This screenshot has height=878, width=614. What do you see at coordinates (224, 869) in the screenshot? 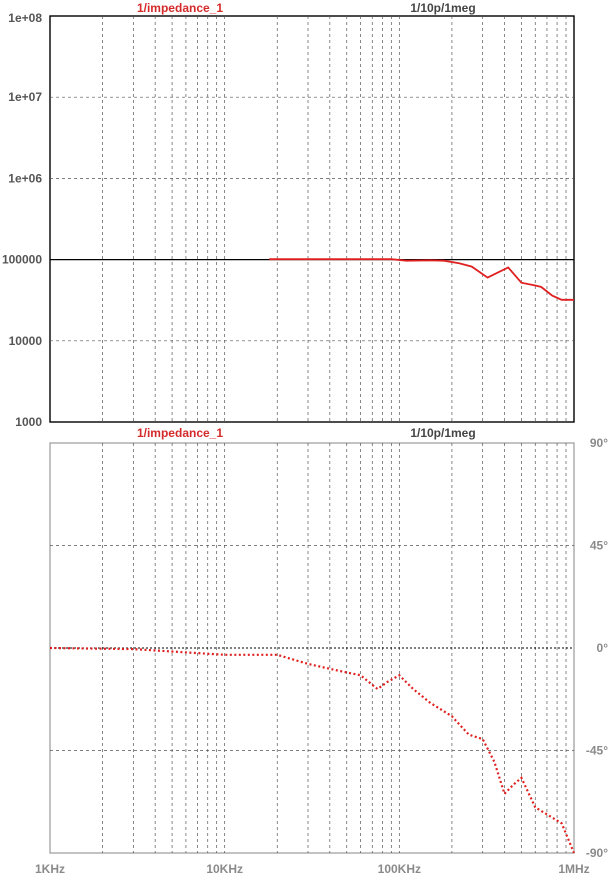
I see `x-tick-label: 10KHz` at bounding box center [224, 869].